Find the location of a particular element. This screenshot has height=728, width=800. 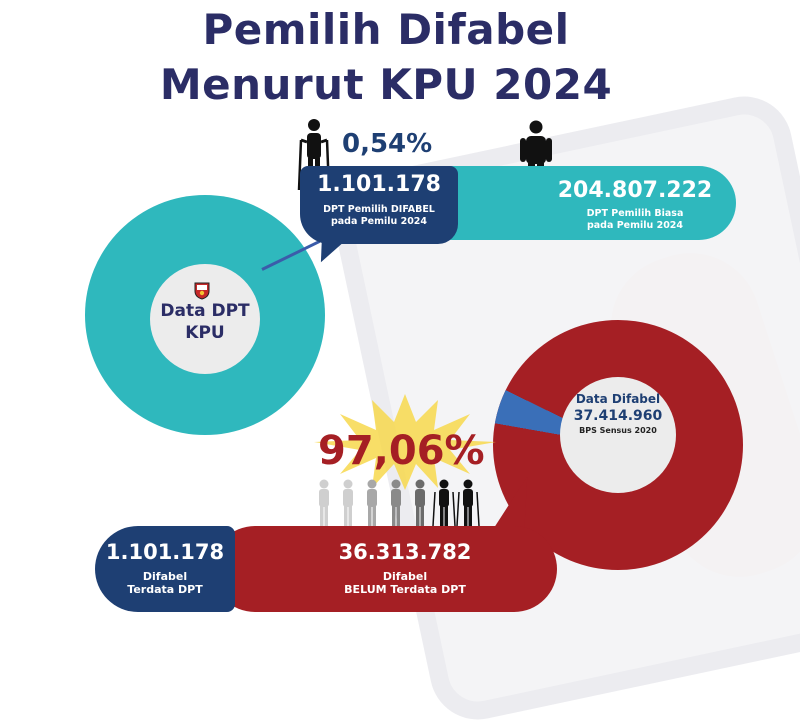

unregistered-percentage: 97,06% is located at coordinates (401, 451).